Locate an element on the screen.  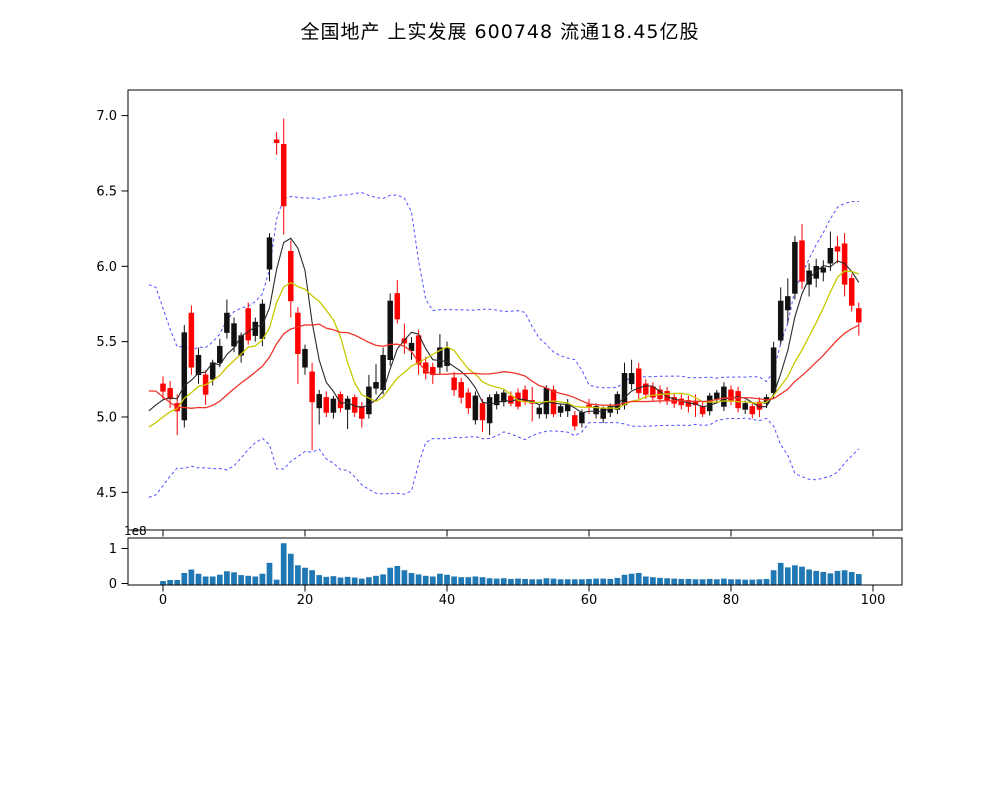
x-axis-tick-label: 0 is located at coordinates (163, 600).